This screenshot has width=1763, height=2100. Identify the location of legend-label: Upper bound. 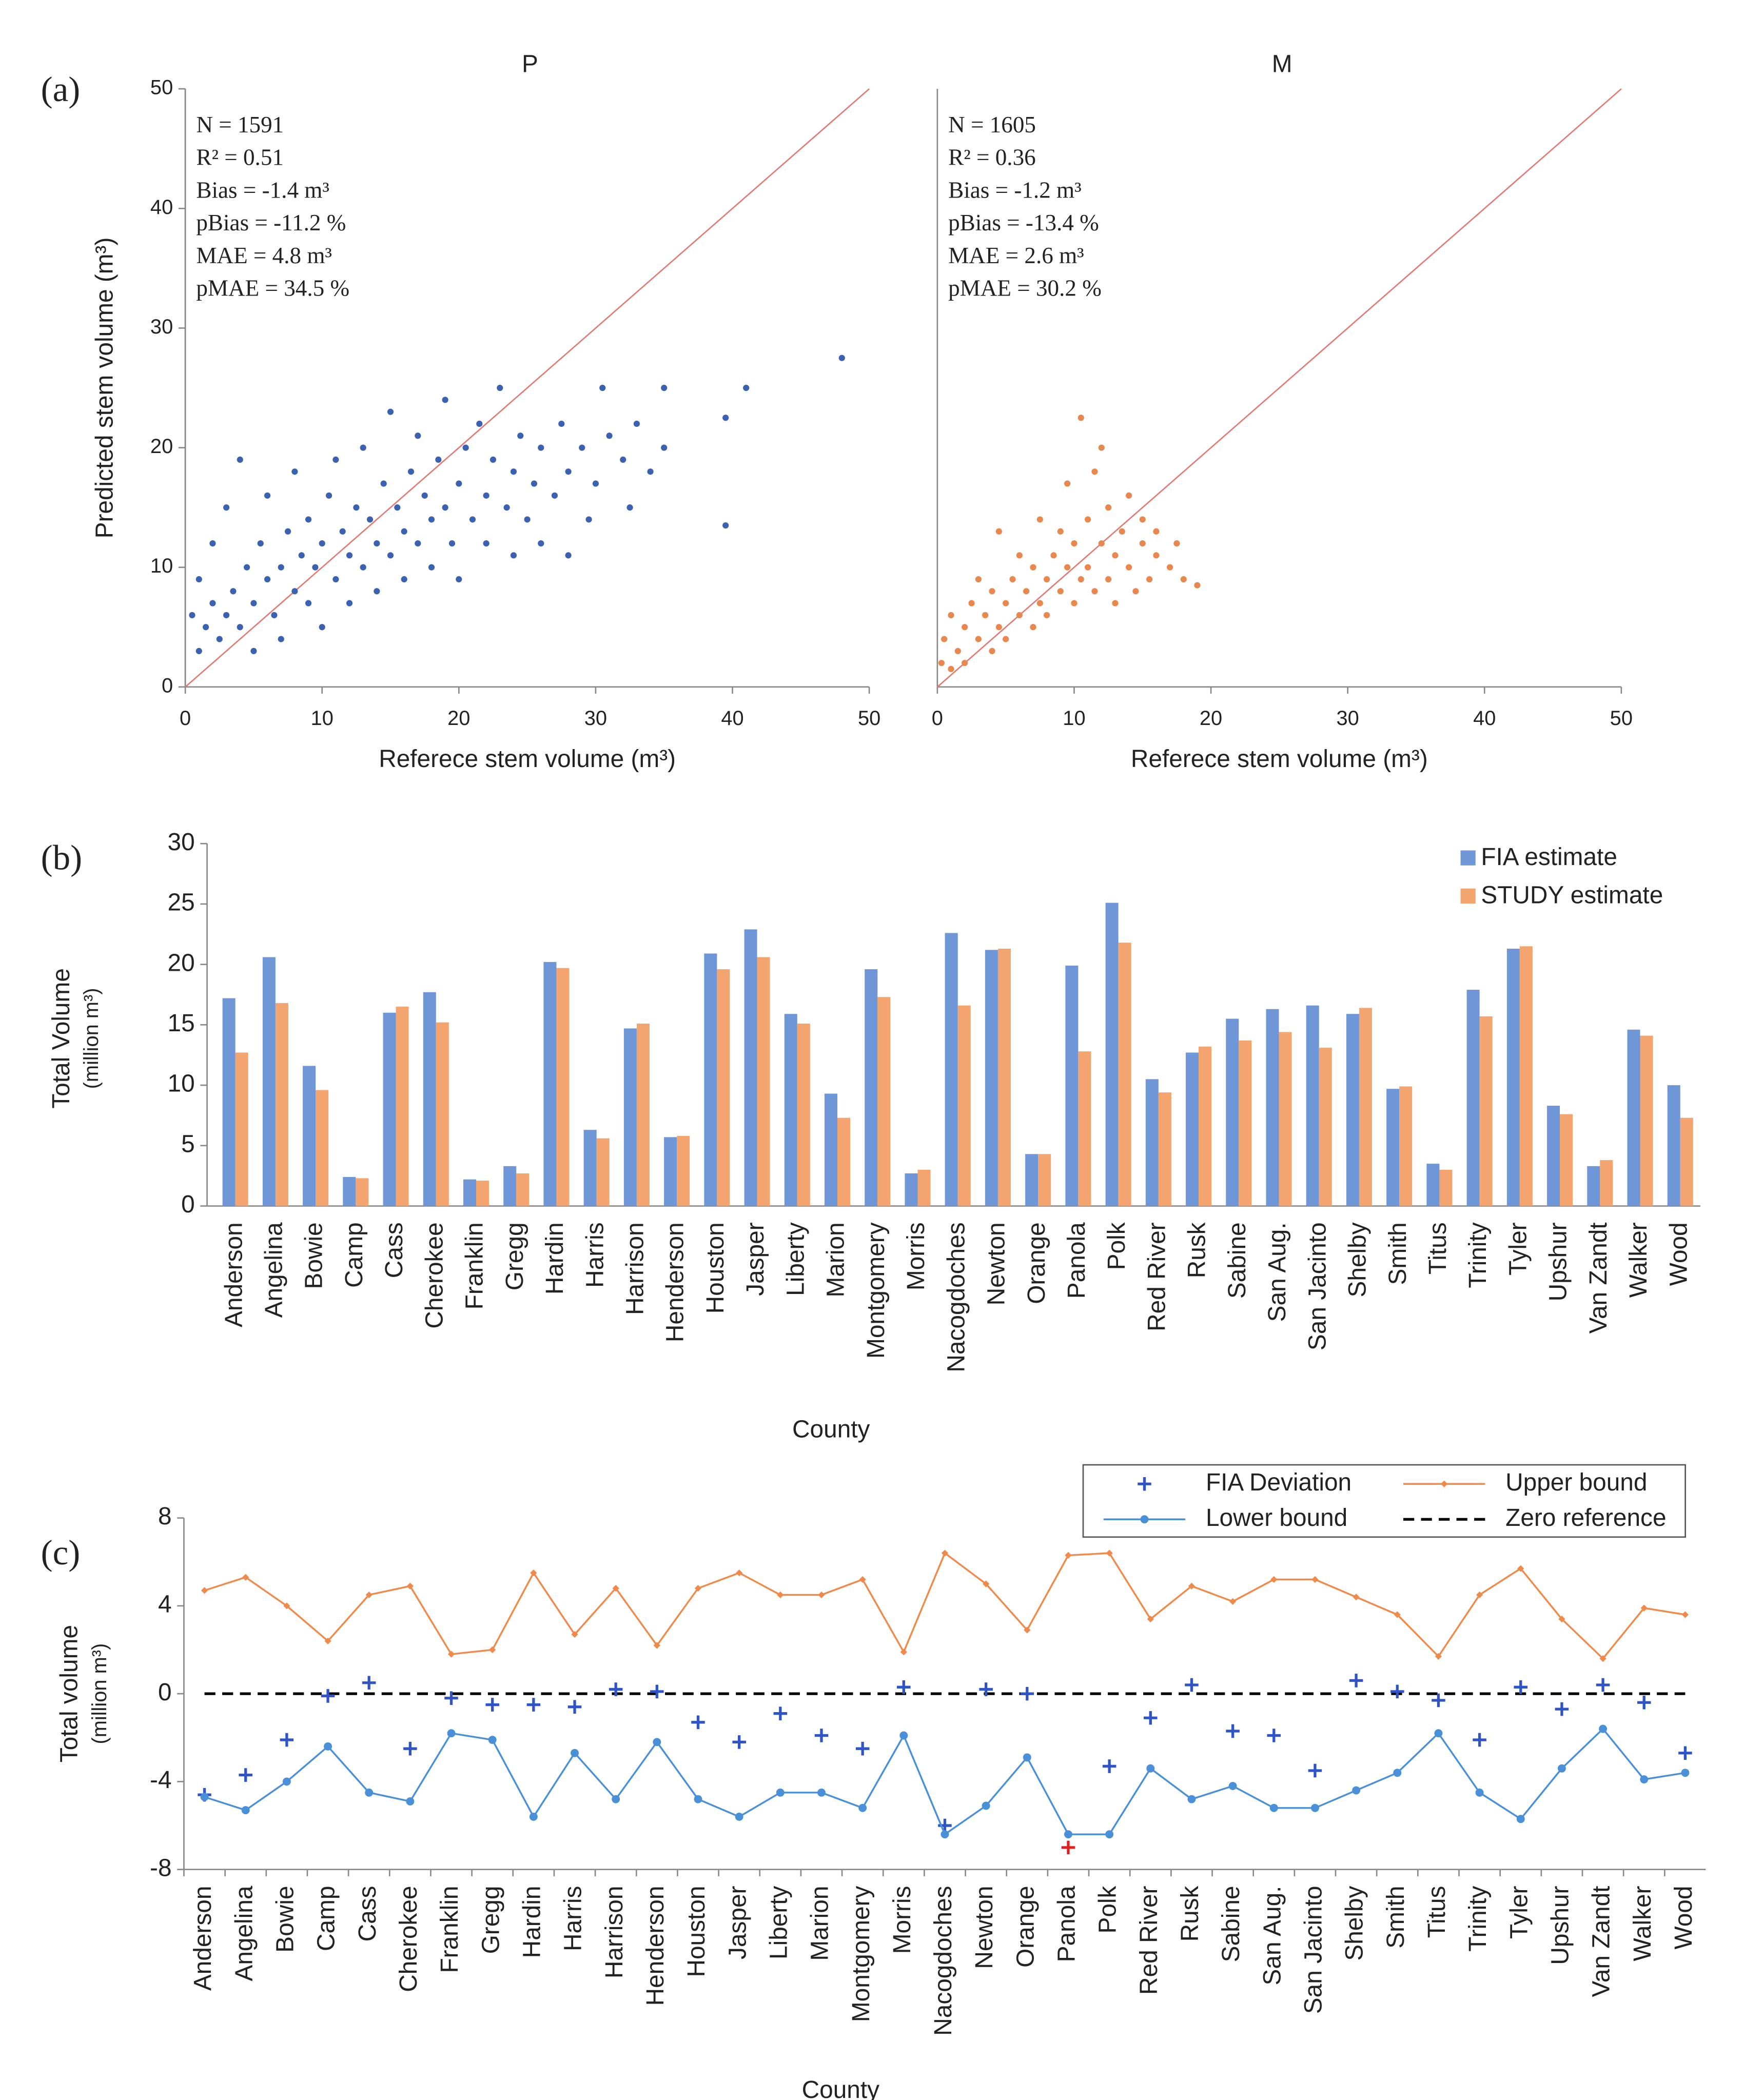
(1576, 1482).